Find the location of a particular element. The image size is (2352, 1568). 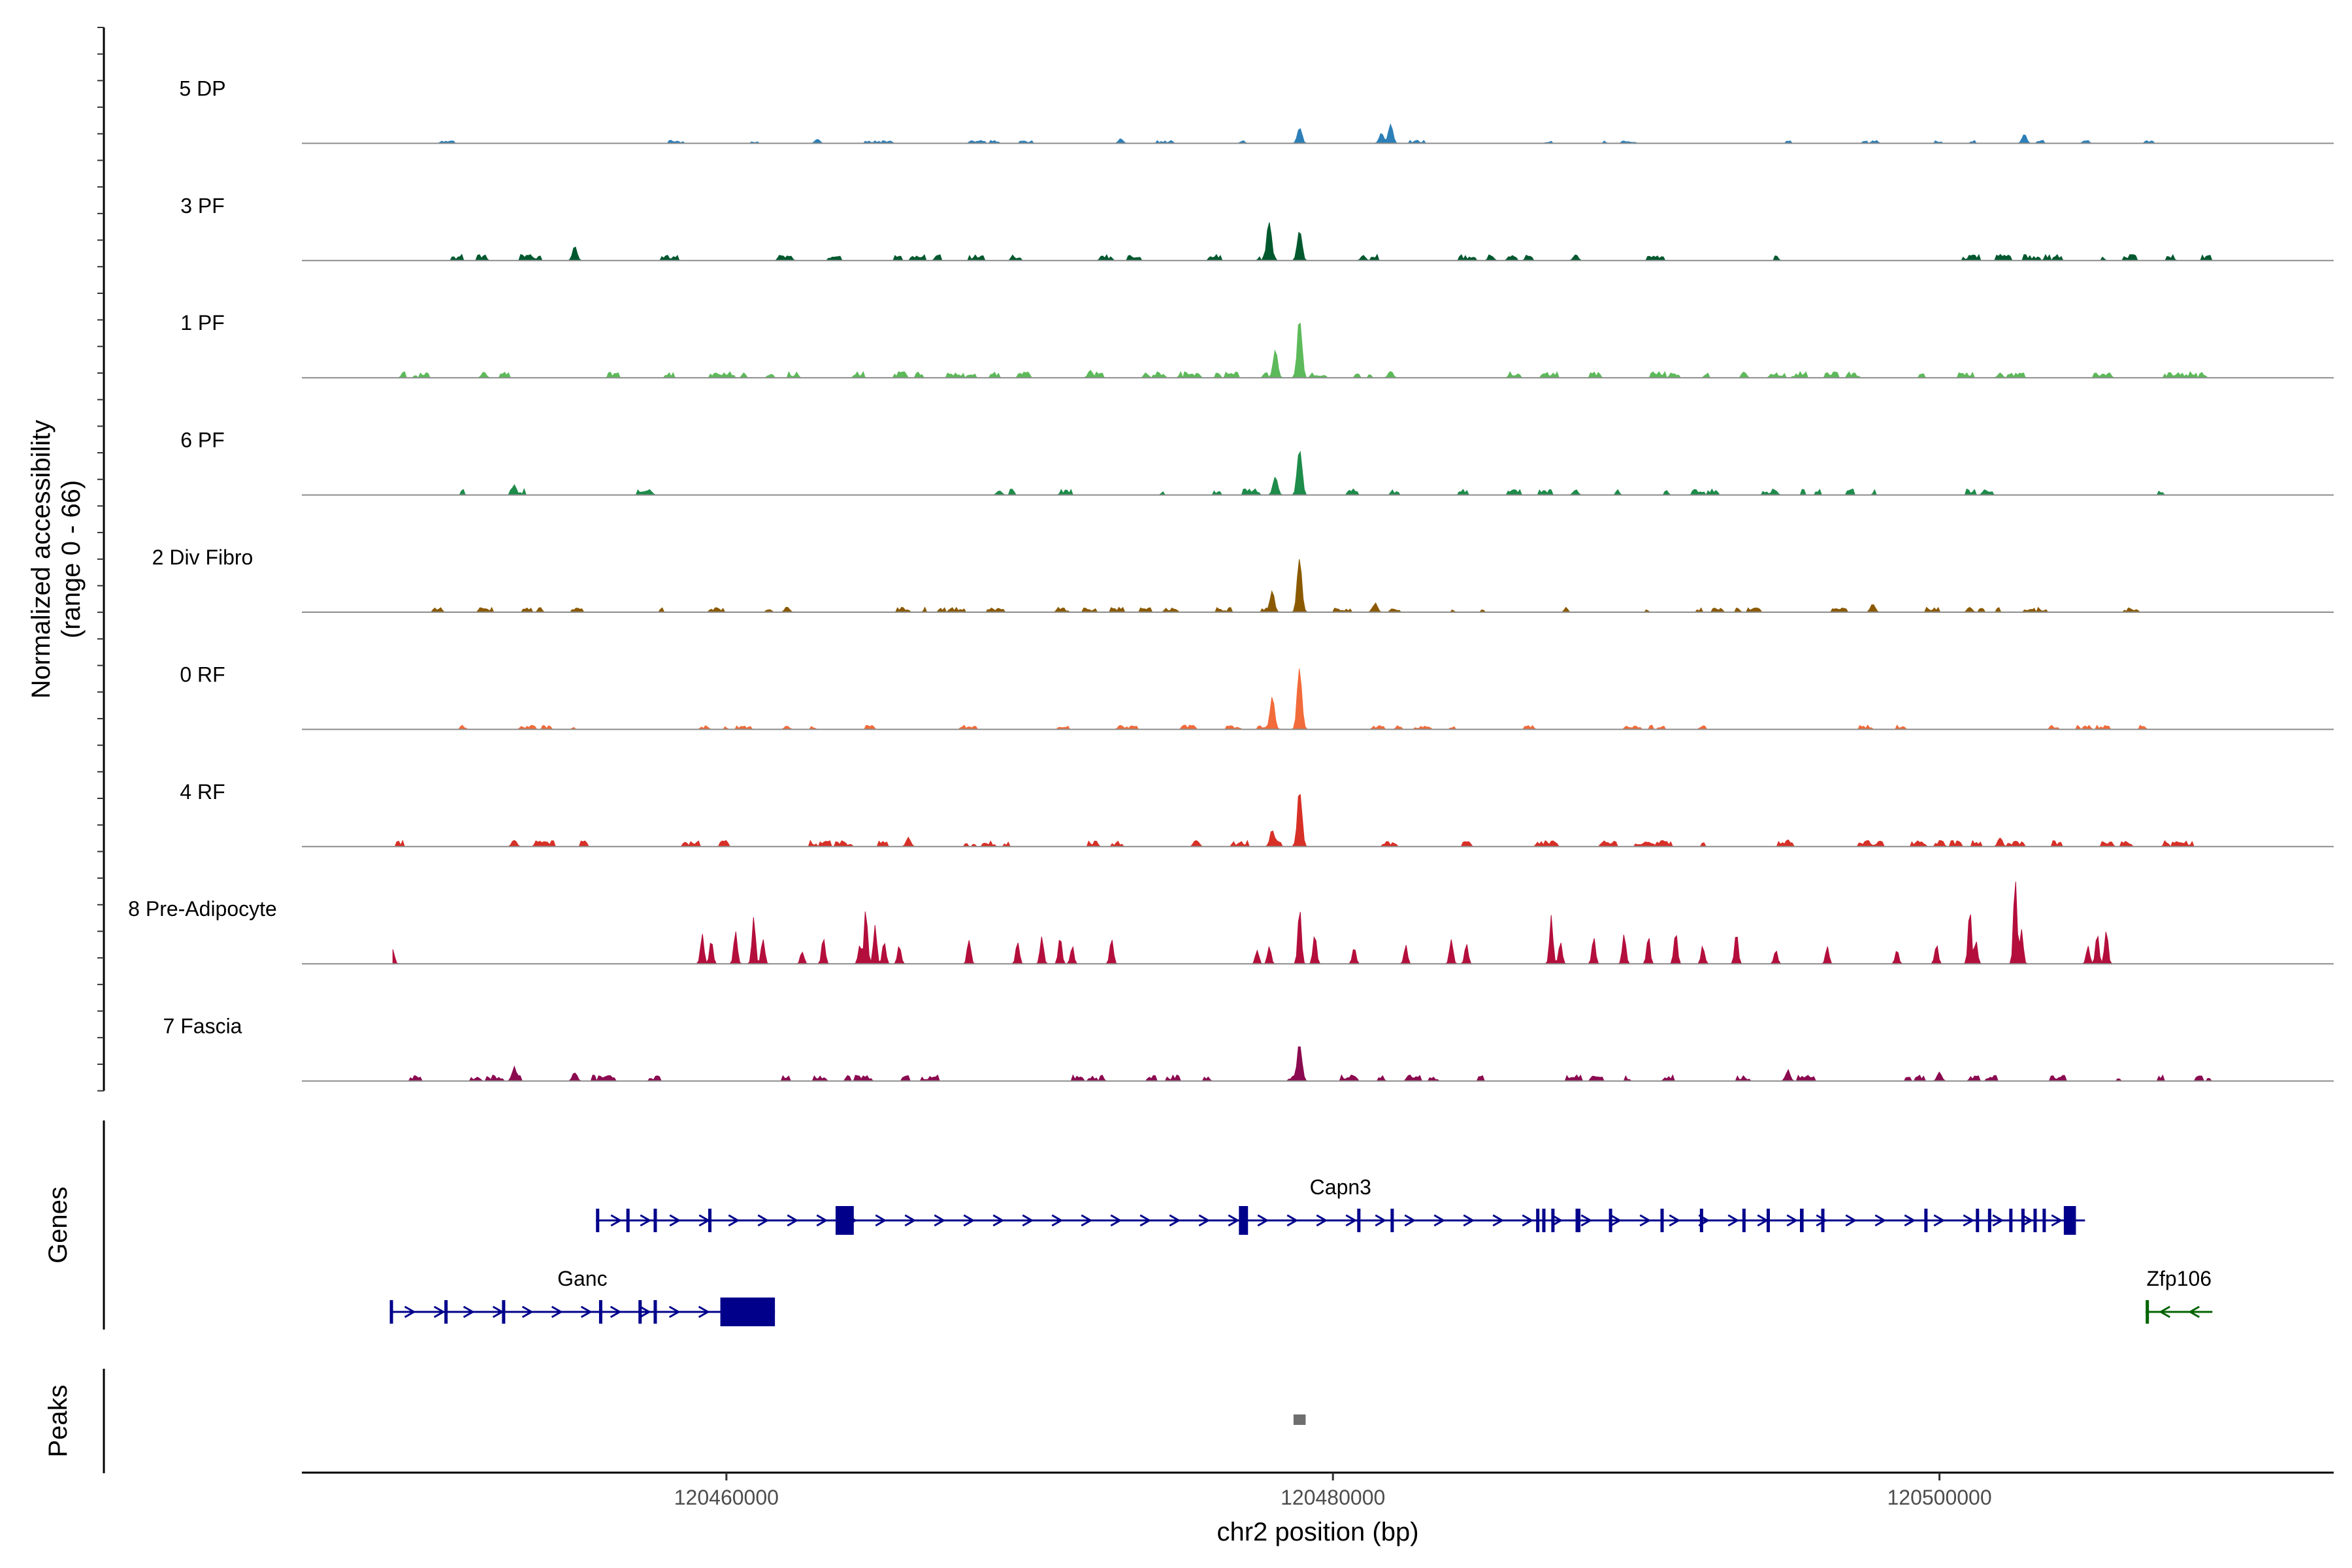

track-0-rf: 0 RF is located at coordinates (1257, 696).